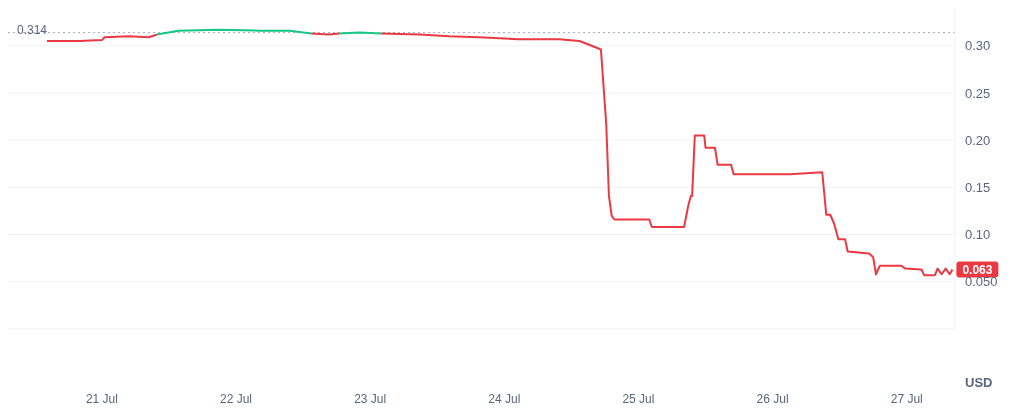 Image resolution: width=1016 pixels, height=419 pixels. I want to click on y-tick-label: 0.10, so click(978, 235).